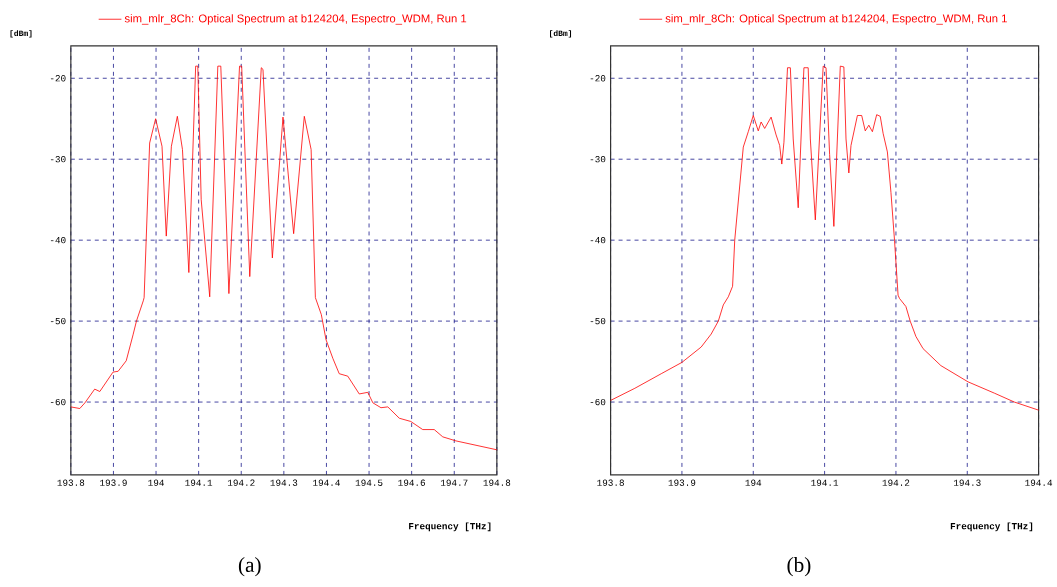  I want to click on x-tick-label: 194.5, so click(369, 483).